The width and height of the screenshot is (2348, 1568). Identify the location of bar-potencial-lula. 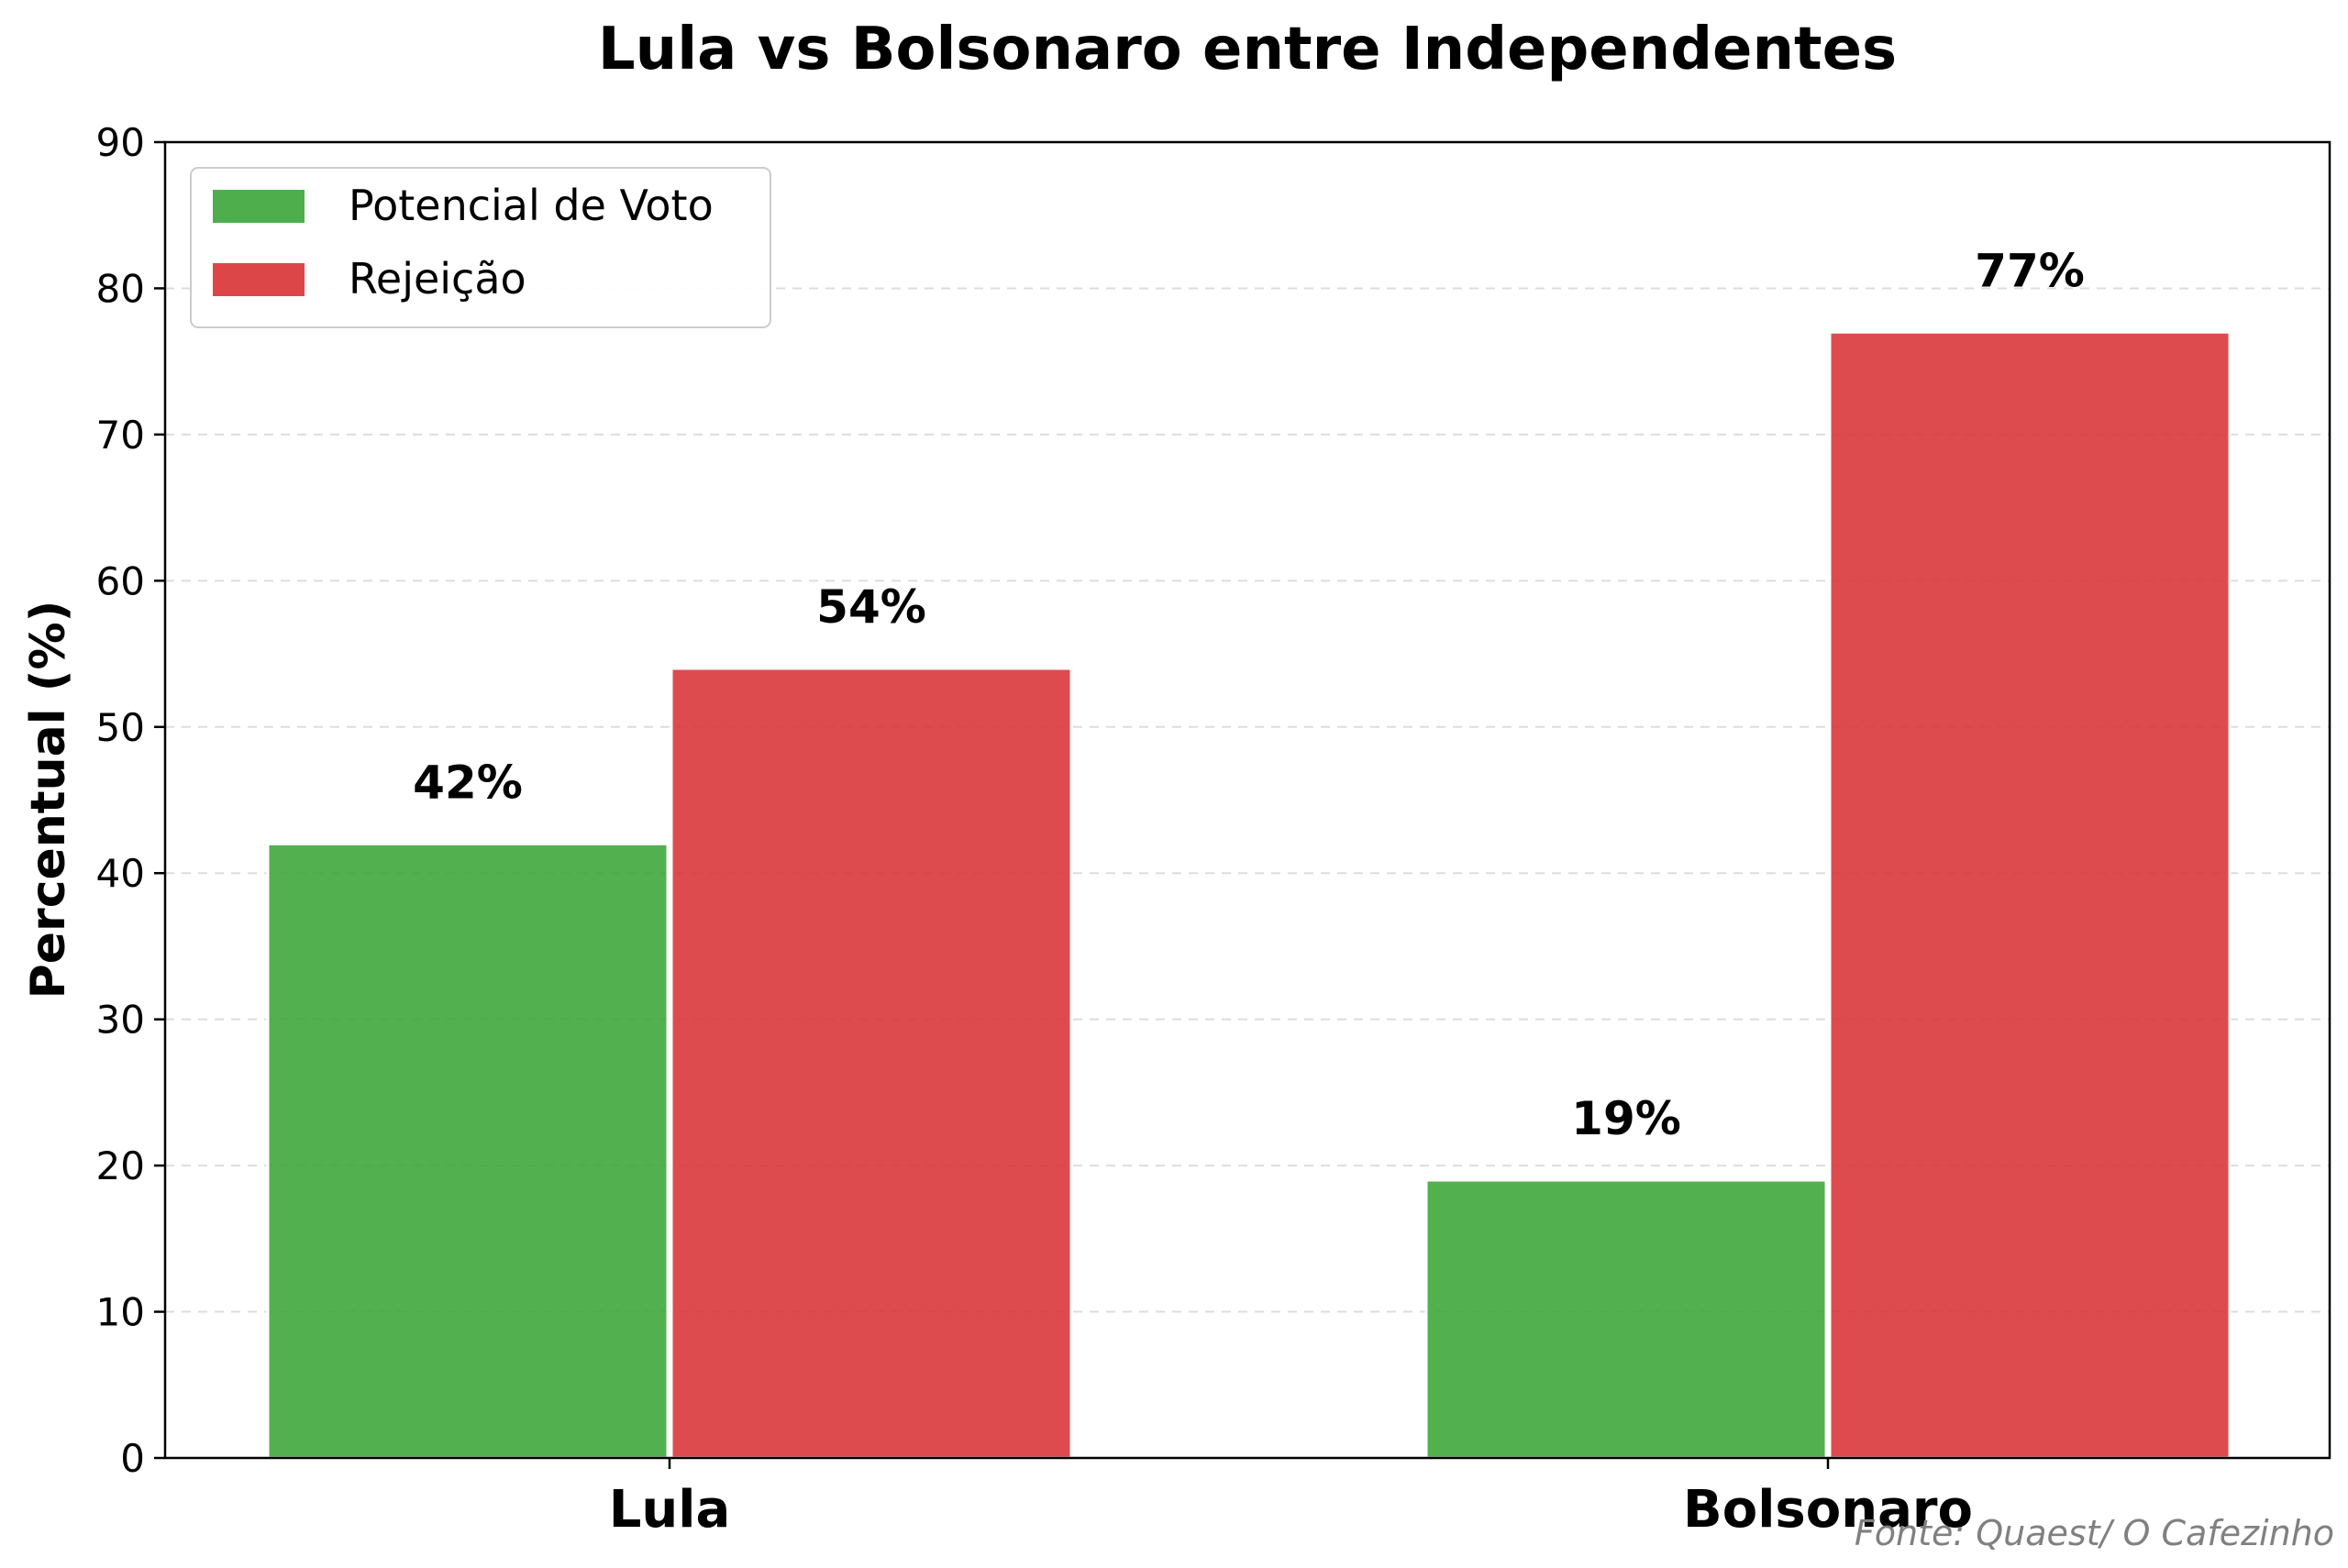
(468, 1151).